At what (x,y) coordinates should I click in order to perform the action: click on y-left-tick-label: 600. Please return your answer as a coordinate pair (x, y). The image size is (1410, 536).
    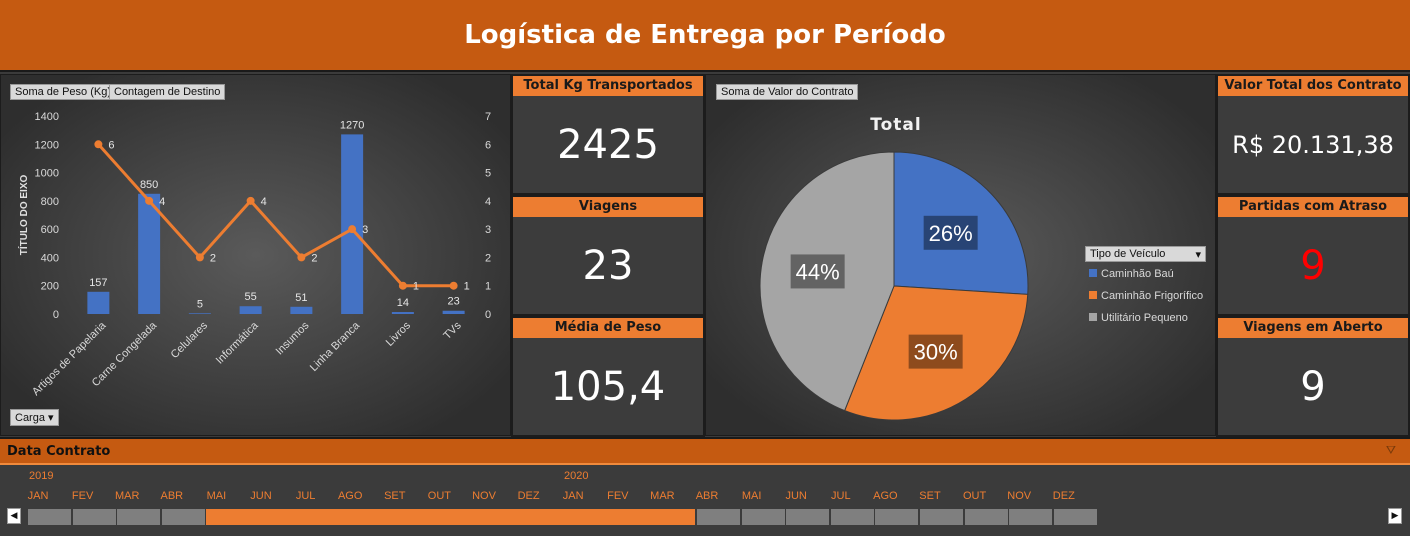
    Looking at the image, I should click on (50, 230).